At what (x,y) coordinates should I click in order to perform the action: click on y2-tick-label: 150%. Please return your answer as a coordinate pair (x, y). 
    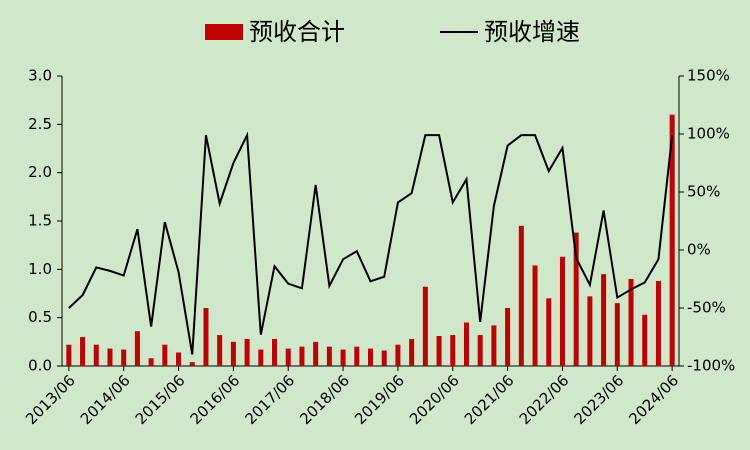
    Looking at the image, I should click on (708, 76).